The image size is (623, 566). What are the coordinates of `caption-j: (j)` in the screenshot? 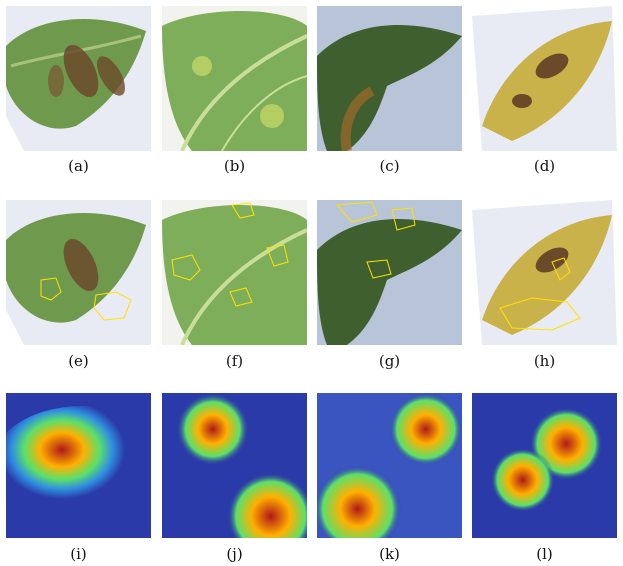 It's located at (234, 554).